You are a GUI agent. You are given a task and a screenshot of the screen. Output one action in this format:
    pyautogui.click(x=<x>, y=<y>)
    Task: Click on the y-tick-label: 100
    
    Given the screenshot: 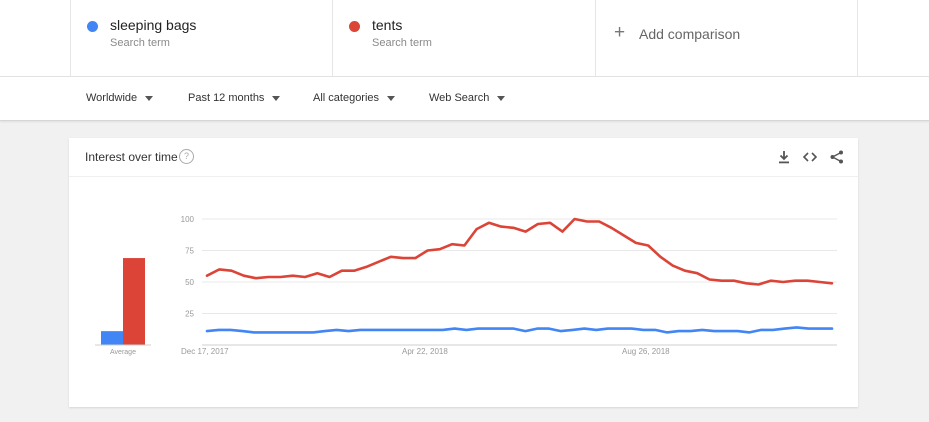 What is the action you would take?
    pyautogui.click(x=188, y=219)
    